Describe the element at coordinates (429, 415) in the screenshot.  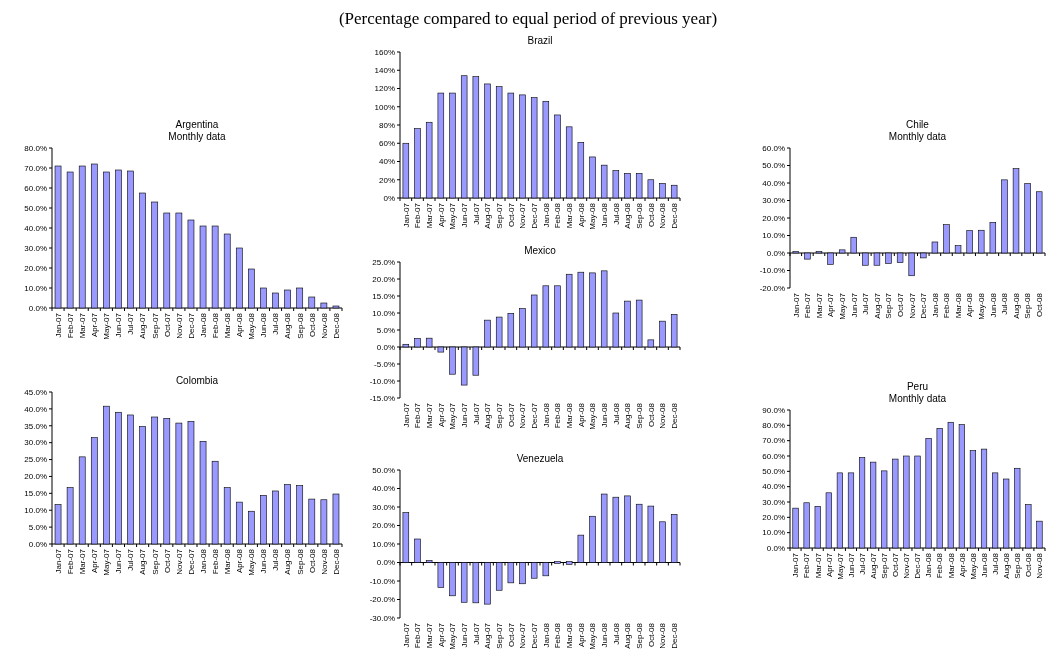
I see `x-tick-label: Mar-07` at that location.